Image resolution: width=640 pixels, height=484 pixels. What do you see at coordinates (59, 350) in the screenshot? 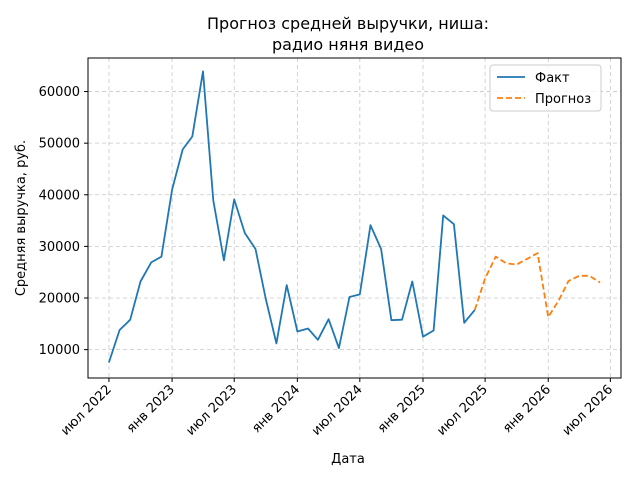
I see `y-tick-label: 10000` at bounding box center [59, 350].